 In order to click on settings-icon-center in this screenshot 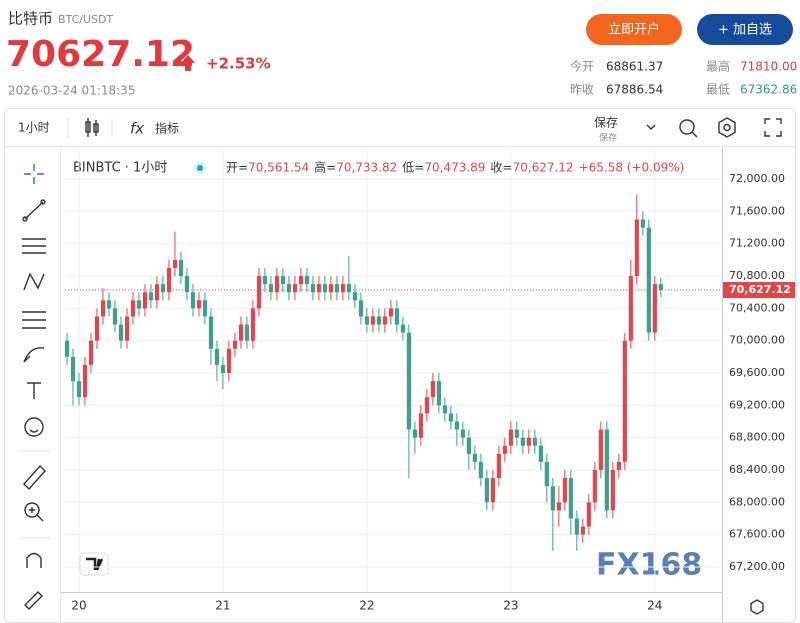, I will do `click(727, 127)`.